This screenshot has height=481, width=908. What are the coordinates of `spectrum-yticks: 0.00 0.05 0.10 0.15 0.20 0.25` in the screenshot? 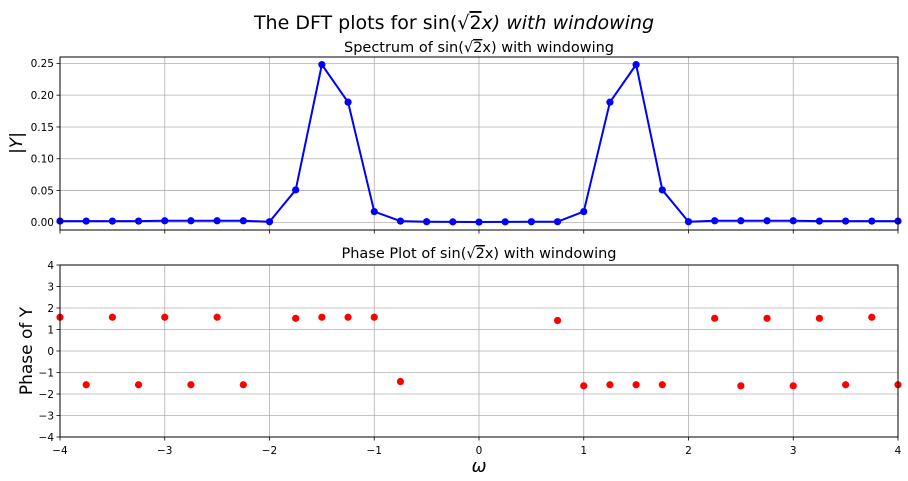 It's located at (45, 143).